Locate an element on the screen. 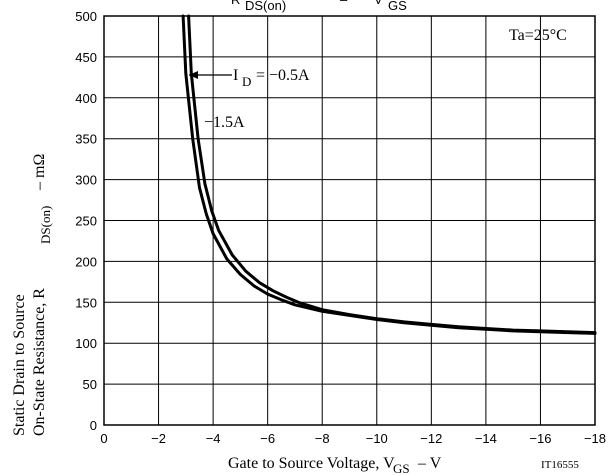 Image resolution: width=614 pixels, height=475 pixels. x-tick-label: −8 is located at coordinates (322, 438).